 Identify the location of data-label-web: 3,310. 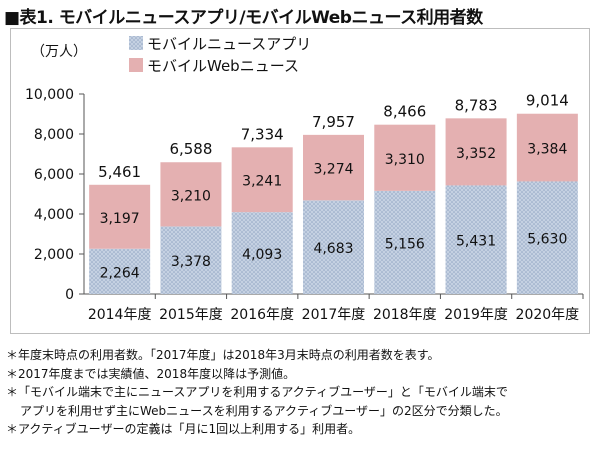
(405, 160).